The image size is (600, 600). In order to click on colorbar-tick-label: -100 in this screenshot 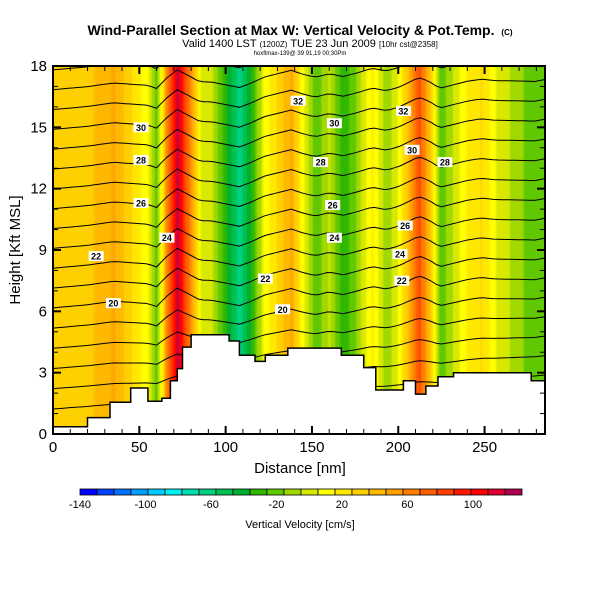, I will do `click(145, 505)`.